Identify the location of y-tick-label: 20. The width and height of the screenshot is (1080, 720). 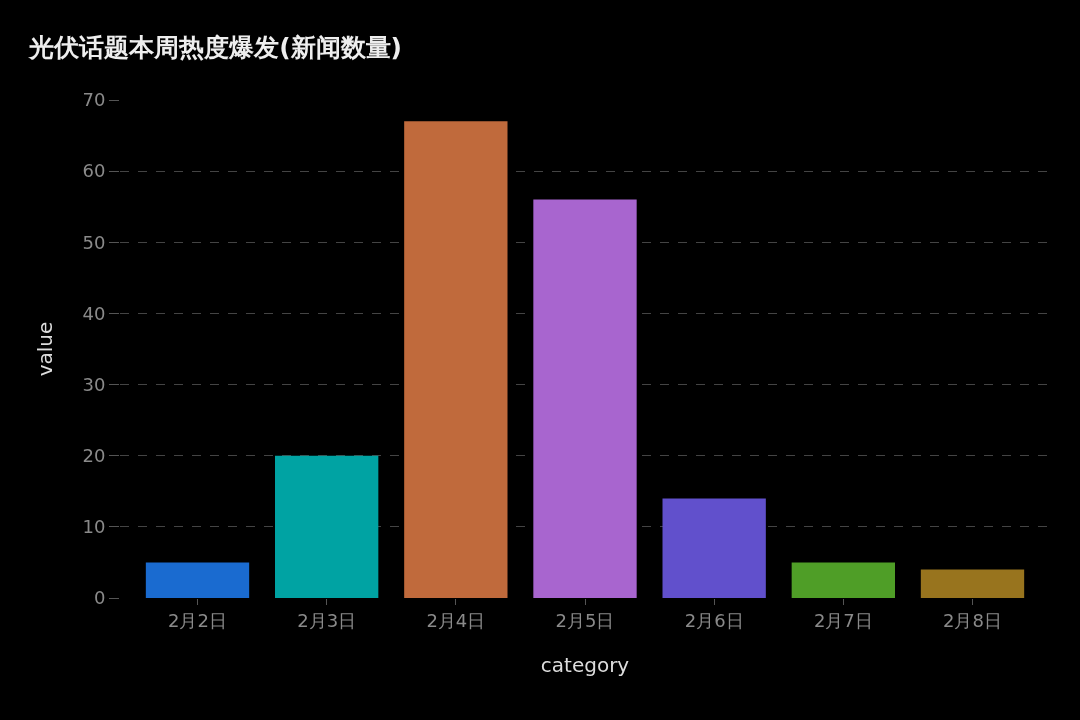
(94, 456).